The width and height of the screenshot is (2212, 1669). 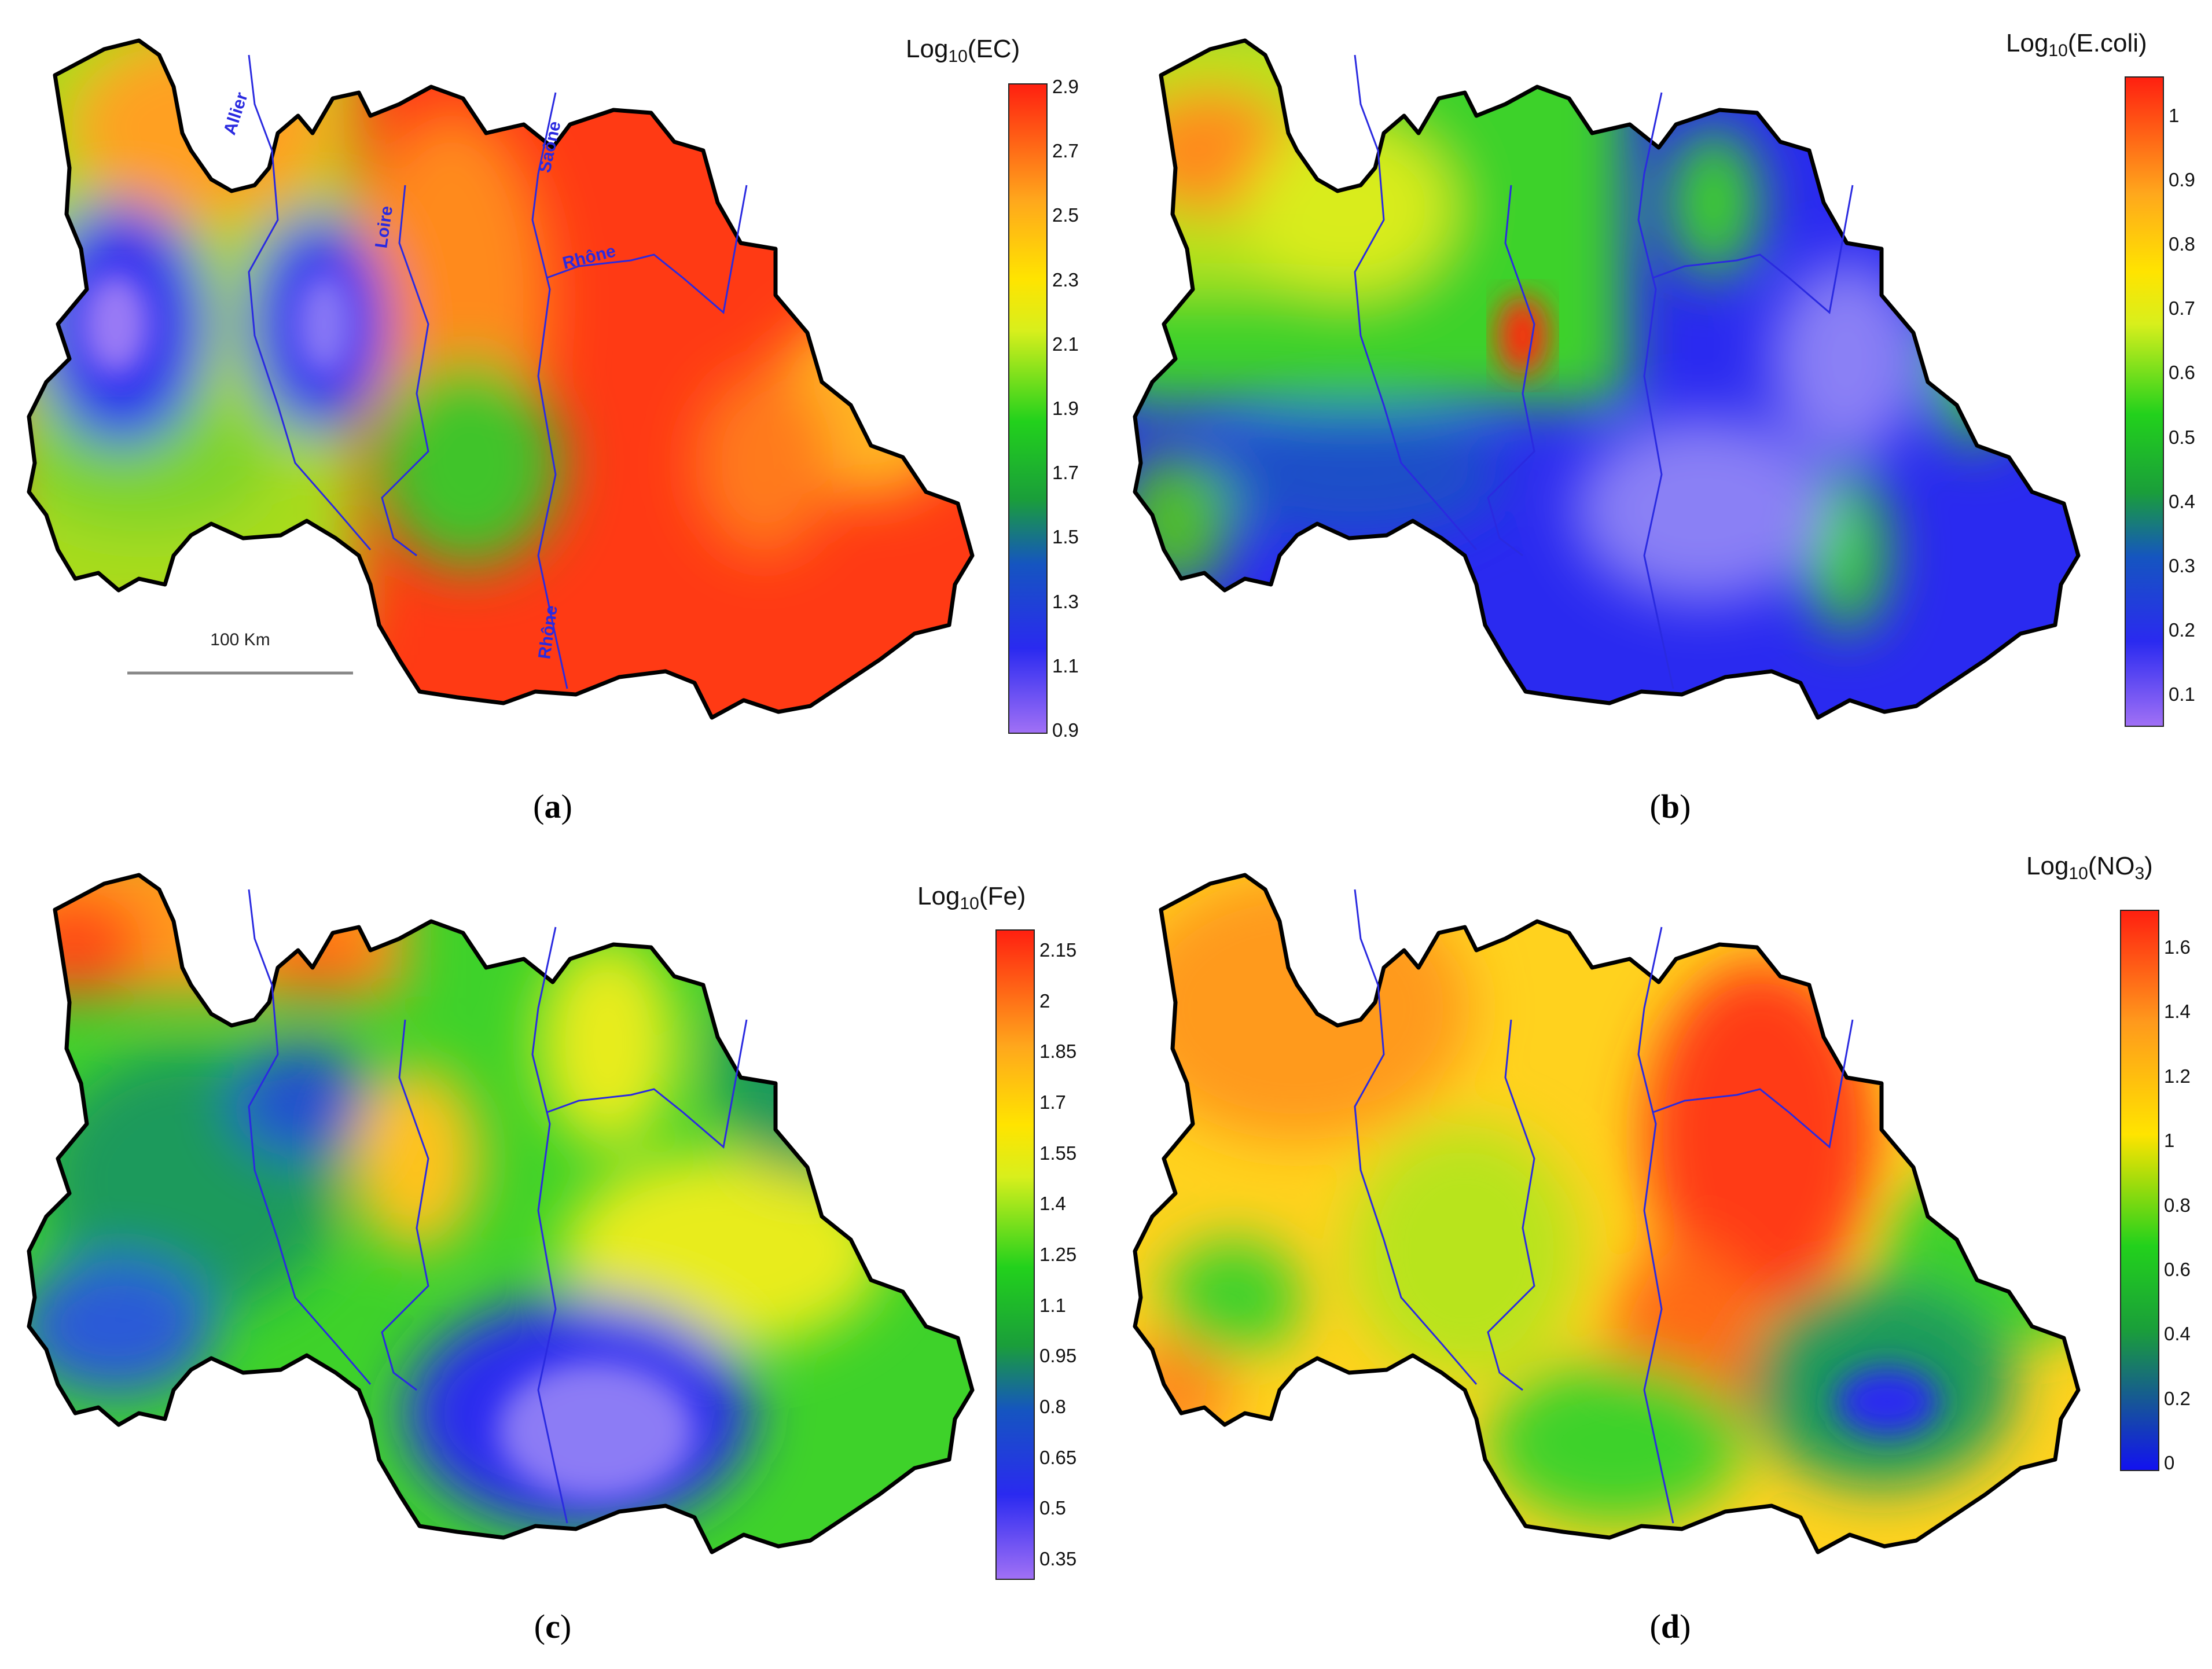 I want to click on rhone-upper-river, so click(x=647, y=249).